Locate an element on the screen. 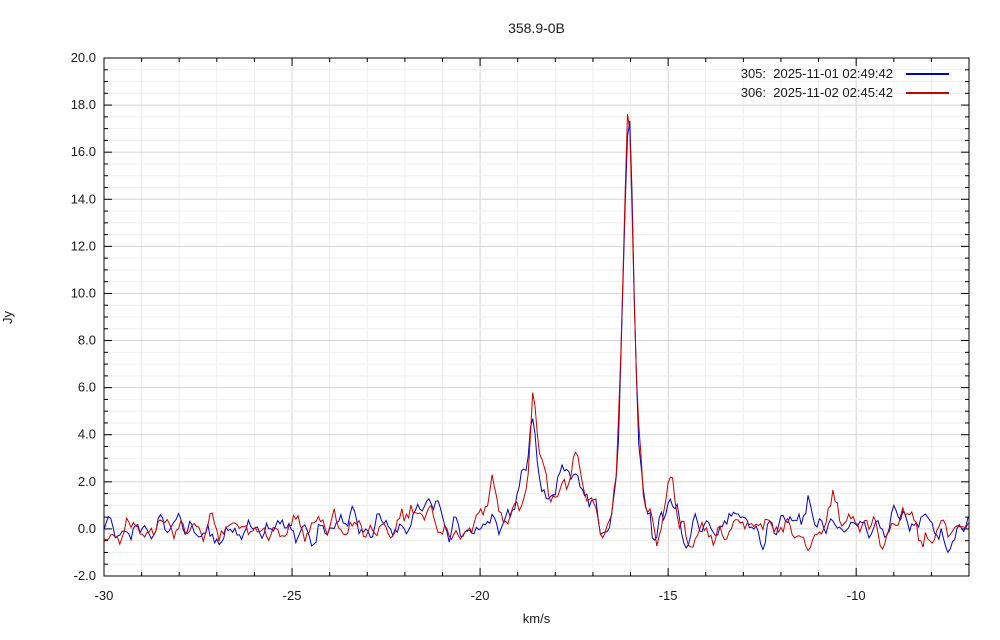  y-tick-label: 20.0 is located at coordinates (83, 57).